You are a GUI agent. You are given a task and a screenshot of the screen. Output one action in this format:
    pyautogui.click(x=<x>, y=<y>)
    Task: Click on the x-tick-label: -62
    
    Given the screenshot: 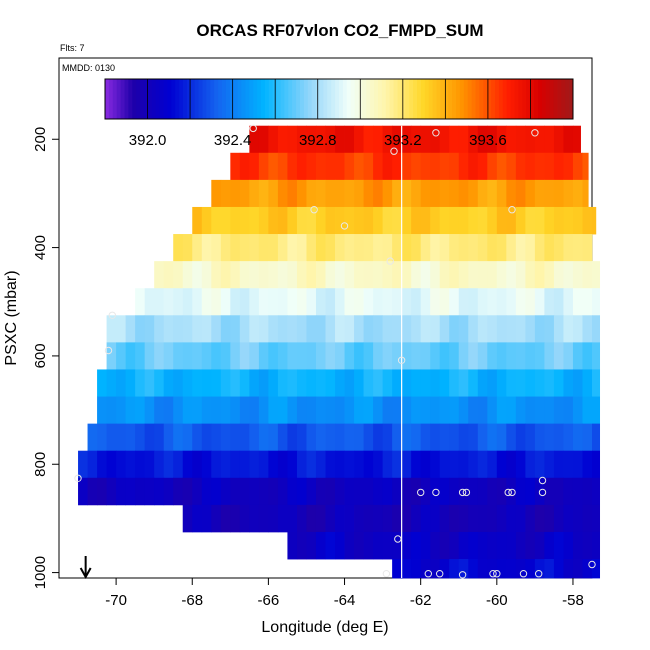 What is the action you would take?
    pyautogui.click(x=421, y=600)
    